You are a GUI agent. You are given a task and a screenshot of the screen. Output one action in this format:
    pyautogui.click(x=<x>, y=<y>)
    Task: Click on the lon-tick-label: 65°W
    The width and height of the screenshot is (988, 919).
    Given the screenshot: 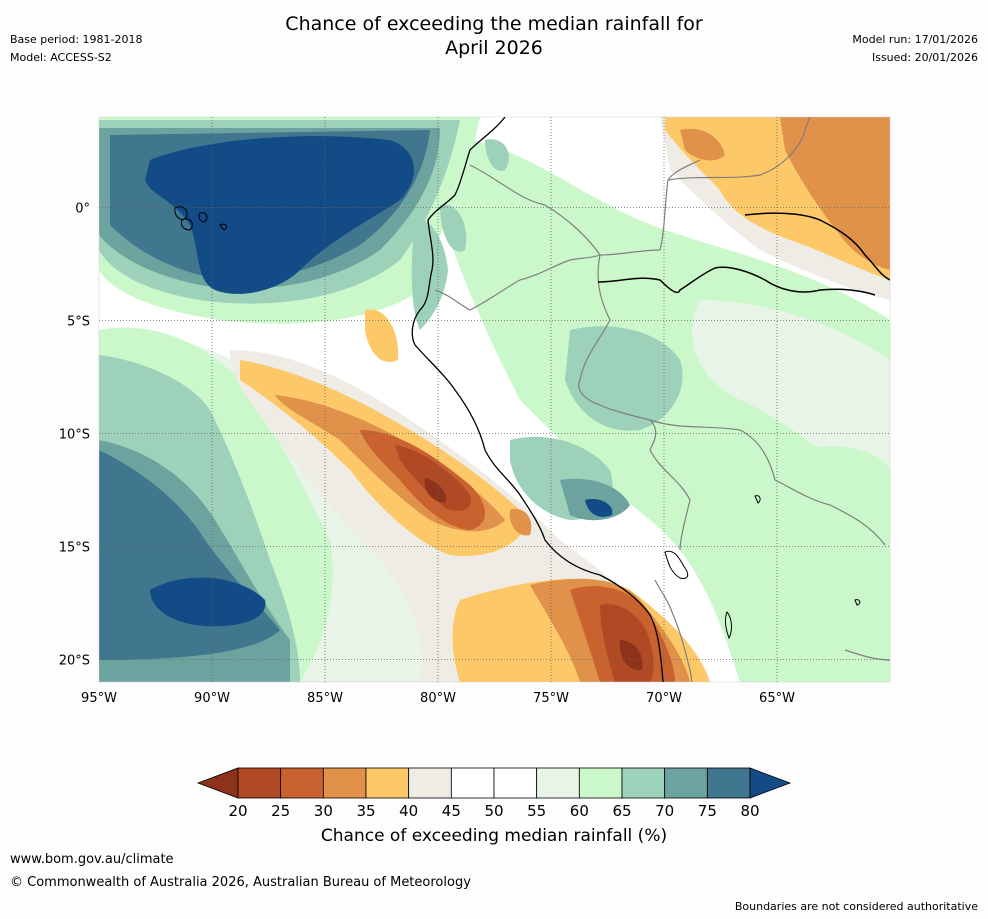 What is the action you would take?
    pyautogui.click(x=777, y=698)
    